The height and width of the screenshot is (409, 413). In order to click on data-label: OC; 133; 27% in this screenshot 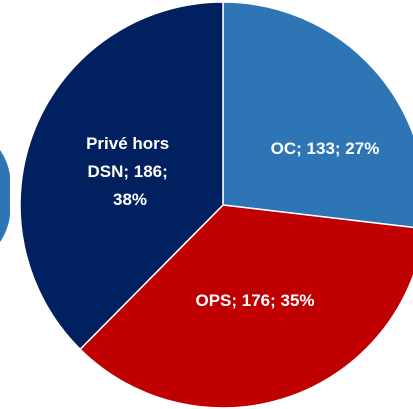, I will do `click(325, 148)`.